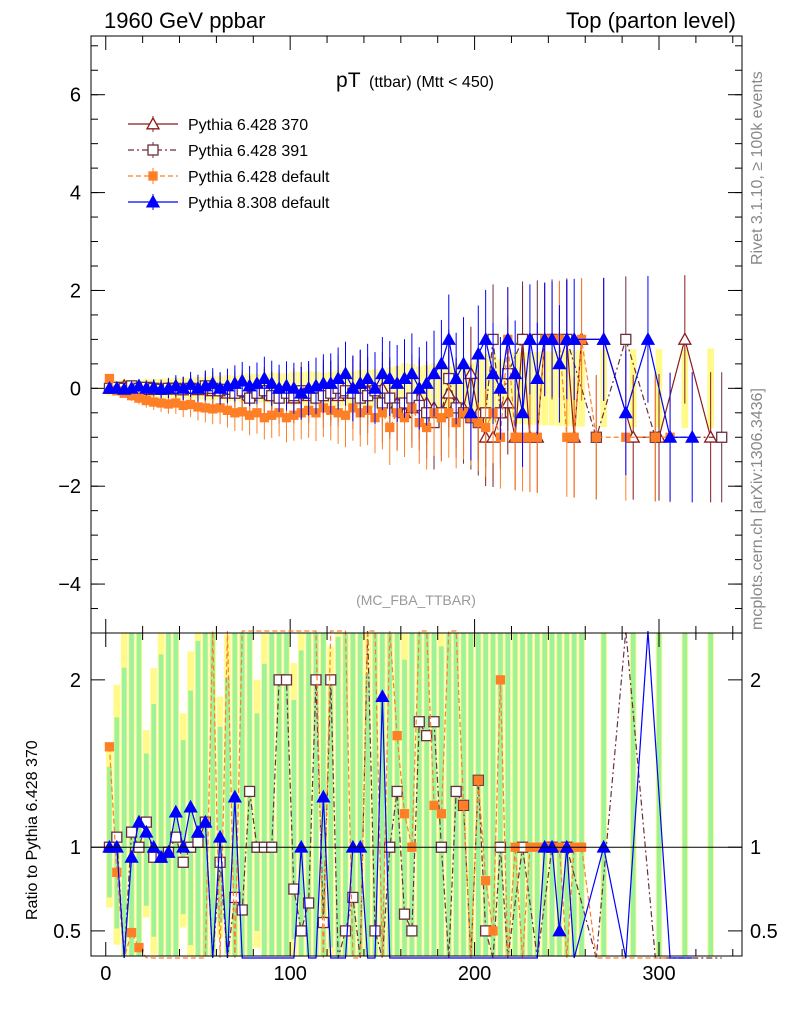  Describe the element at coordinates (348, 80) in the screenshot. I see `chart-title-main: pT` at that location.